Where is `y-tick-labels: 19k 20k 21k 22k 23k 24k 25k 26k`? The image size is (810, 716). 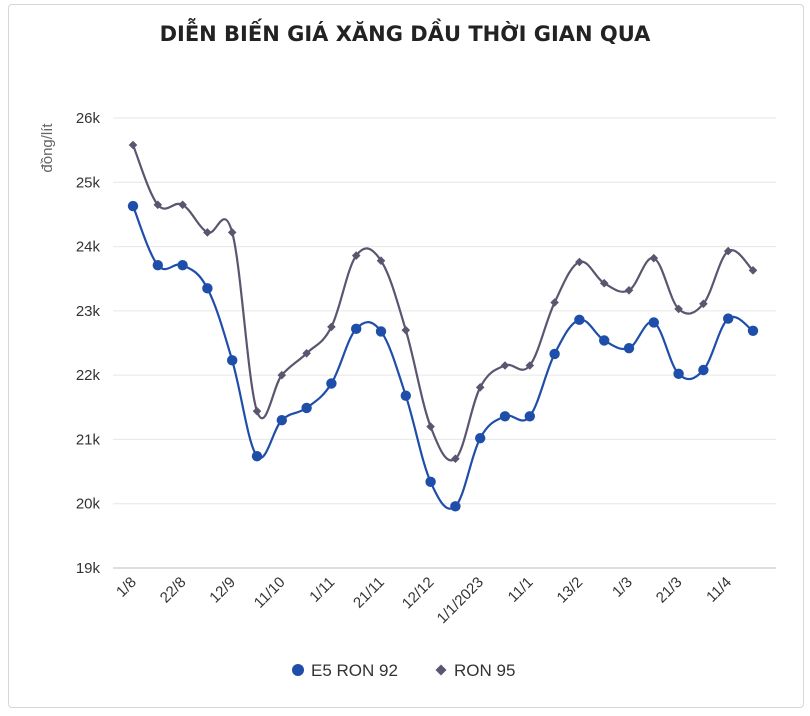
y-tick-labels: 19k 20k 21k 22k 23k 24k 25k 26k is located at coordinates (88, 343).